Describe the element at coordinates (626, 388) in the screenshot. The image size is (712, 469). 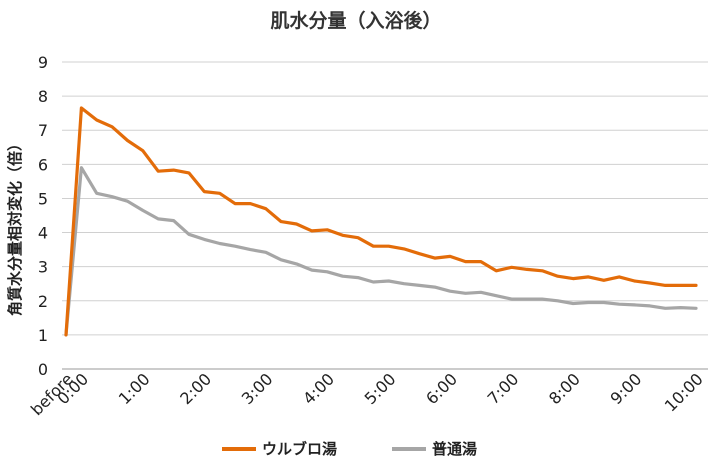
I see `x-tick-label: 9:00` at that location.